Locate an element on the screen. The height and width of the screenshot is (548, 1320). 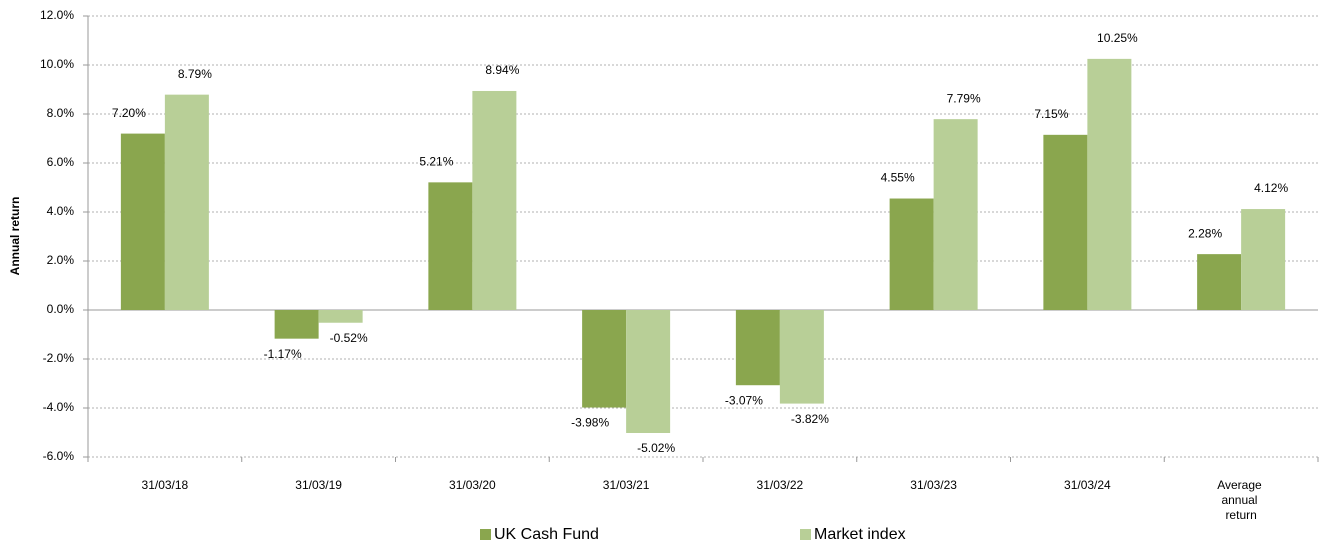
data-label: 5.21% is located at coordinates (436, 162).